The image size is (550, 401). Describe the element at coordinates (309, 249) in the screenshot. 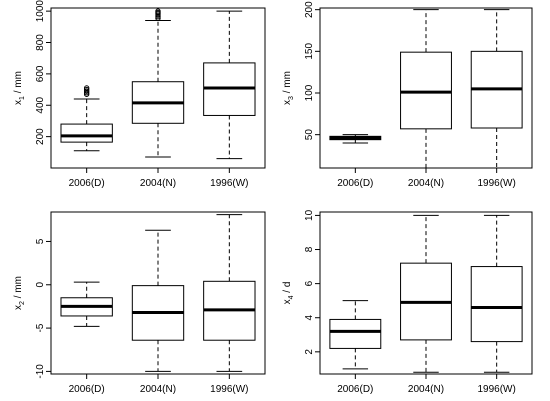

I see `y-tick-label: 8` at that location.